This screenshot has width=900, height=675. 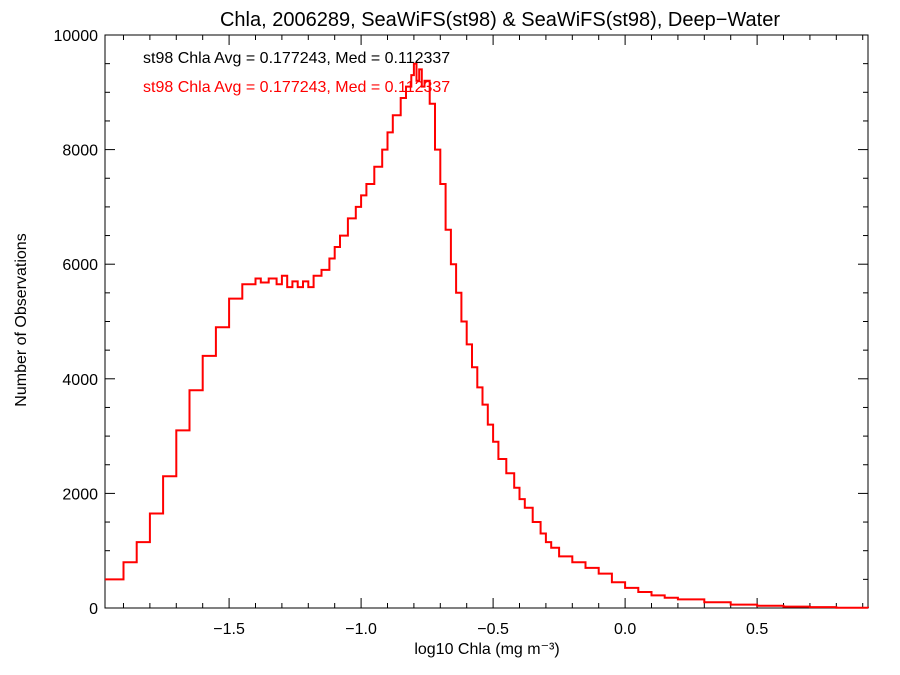 I want to click on annotation-red: st98 Chla Avg = 0.177243, Med = 0.112337, so click(x=296, y=87).